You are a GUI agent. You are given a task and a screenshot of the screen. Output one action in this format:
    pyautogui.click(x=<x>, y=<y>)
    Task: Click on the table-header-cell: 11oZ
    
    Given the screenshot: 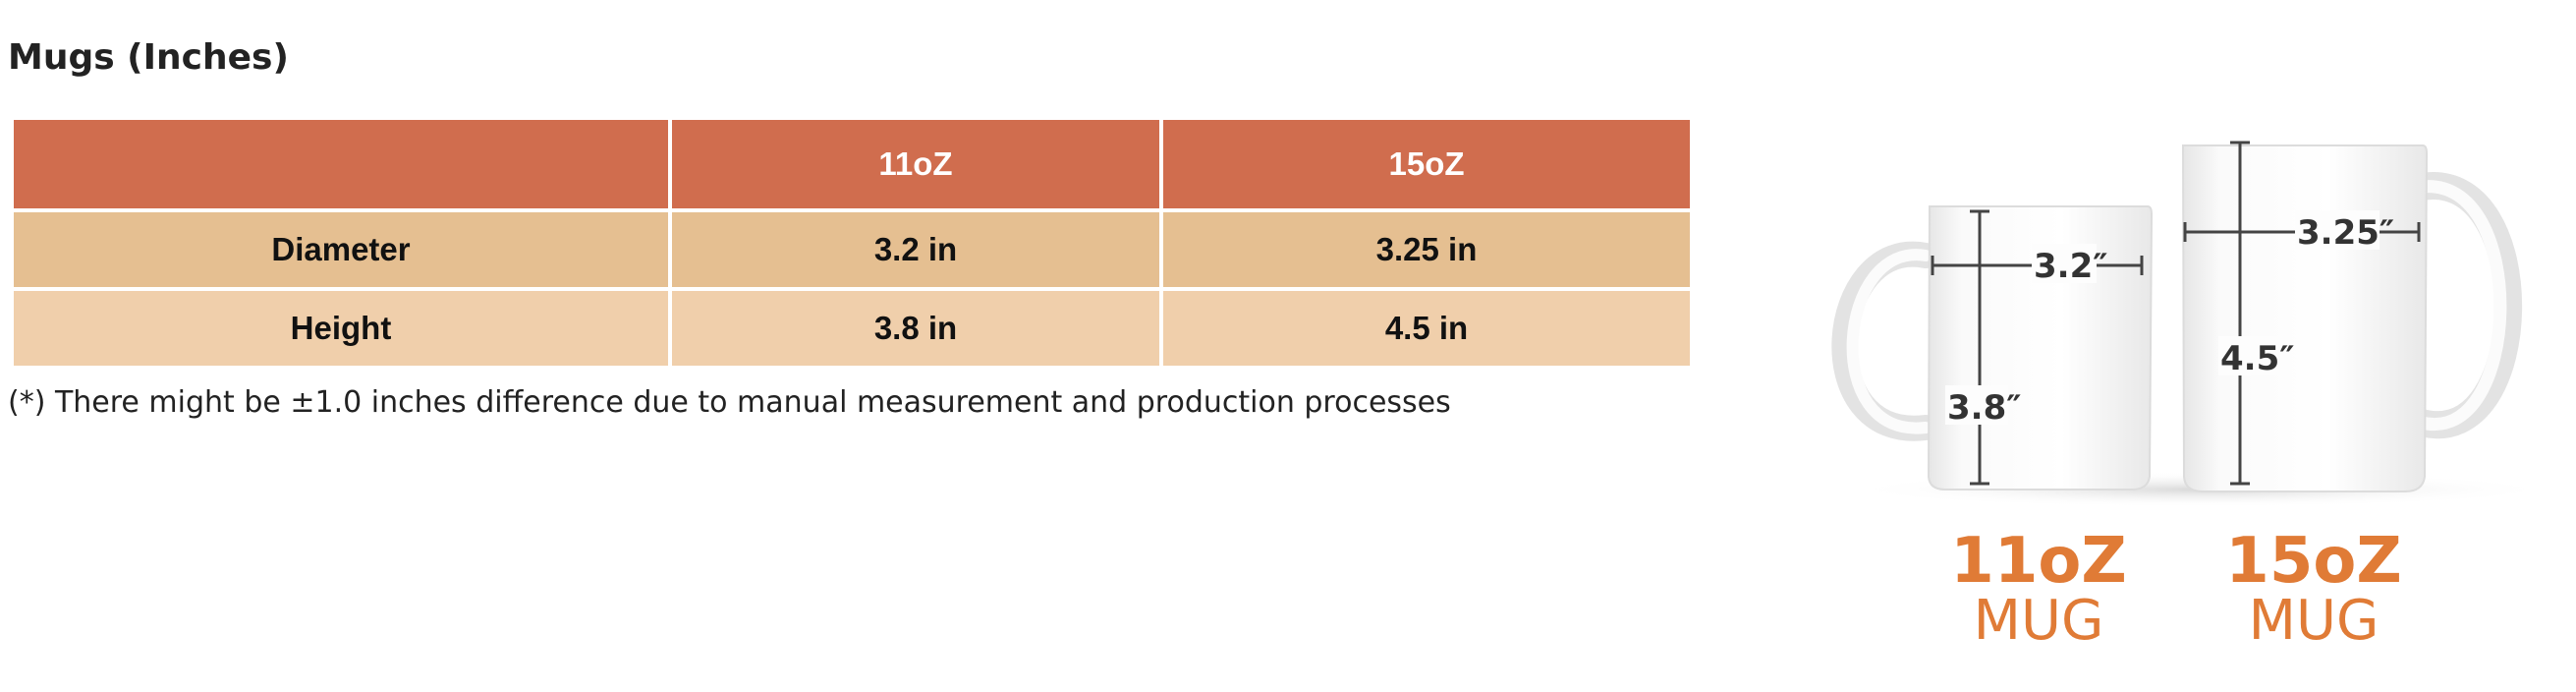 What is the action you would take?
    pyautogui.click(x=915, y=164)
    